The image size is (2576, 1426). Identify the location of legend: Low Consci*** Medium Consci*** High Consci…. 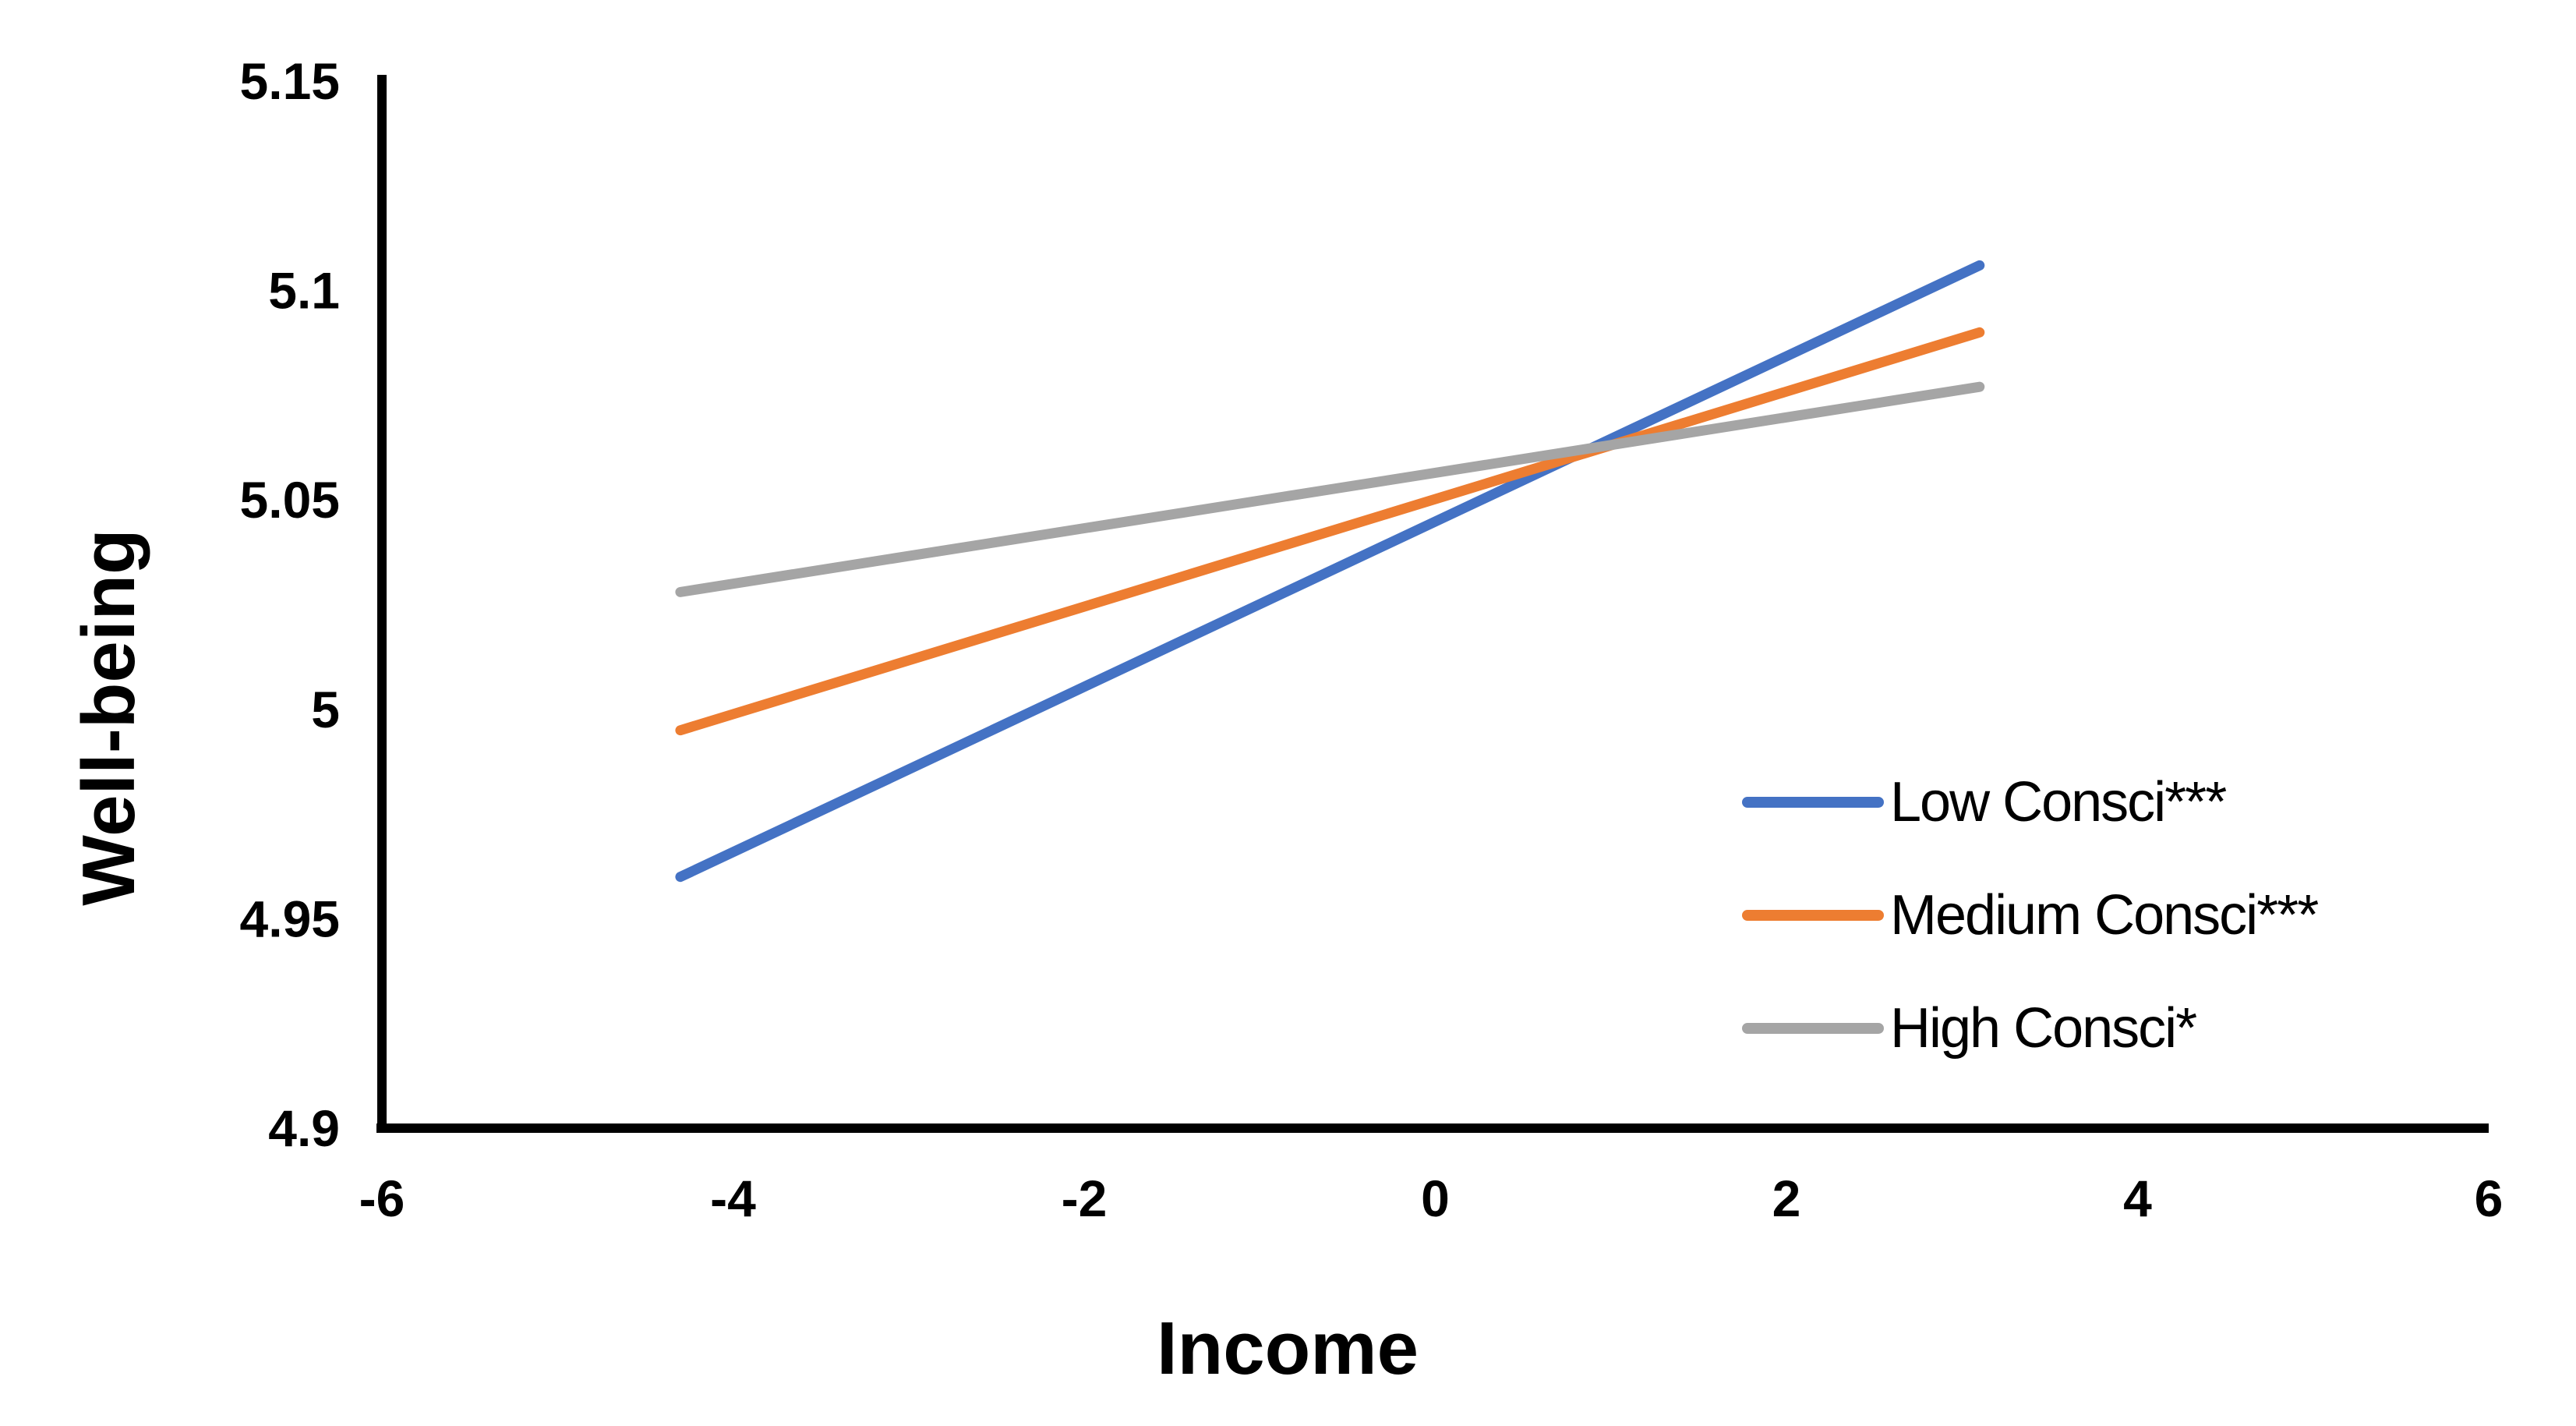
(2031, 916).